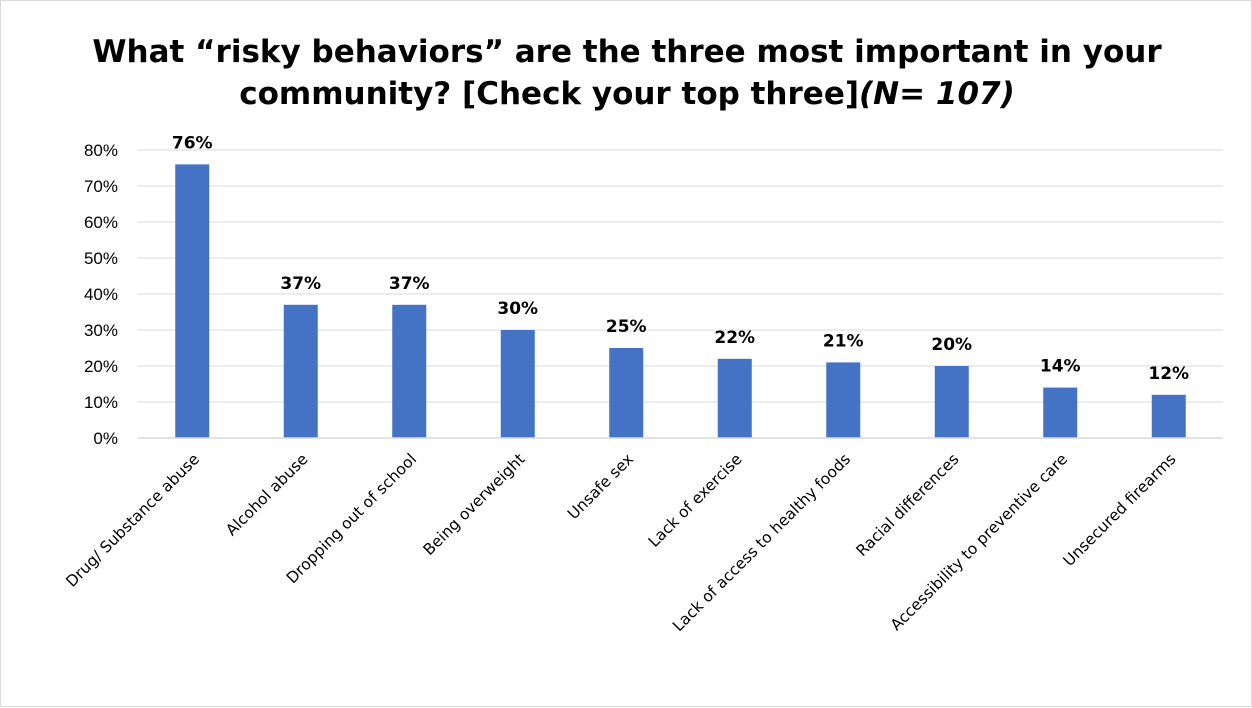 The height and width of the screenshot is (708, 1252). Describe the element at coordinates (132, 520) in the screenshot. I see `x-category-label: Drug/ Substance abuse` at that location.